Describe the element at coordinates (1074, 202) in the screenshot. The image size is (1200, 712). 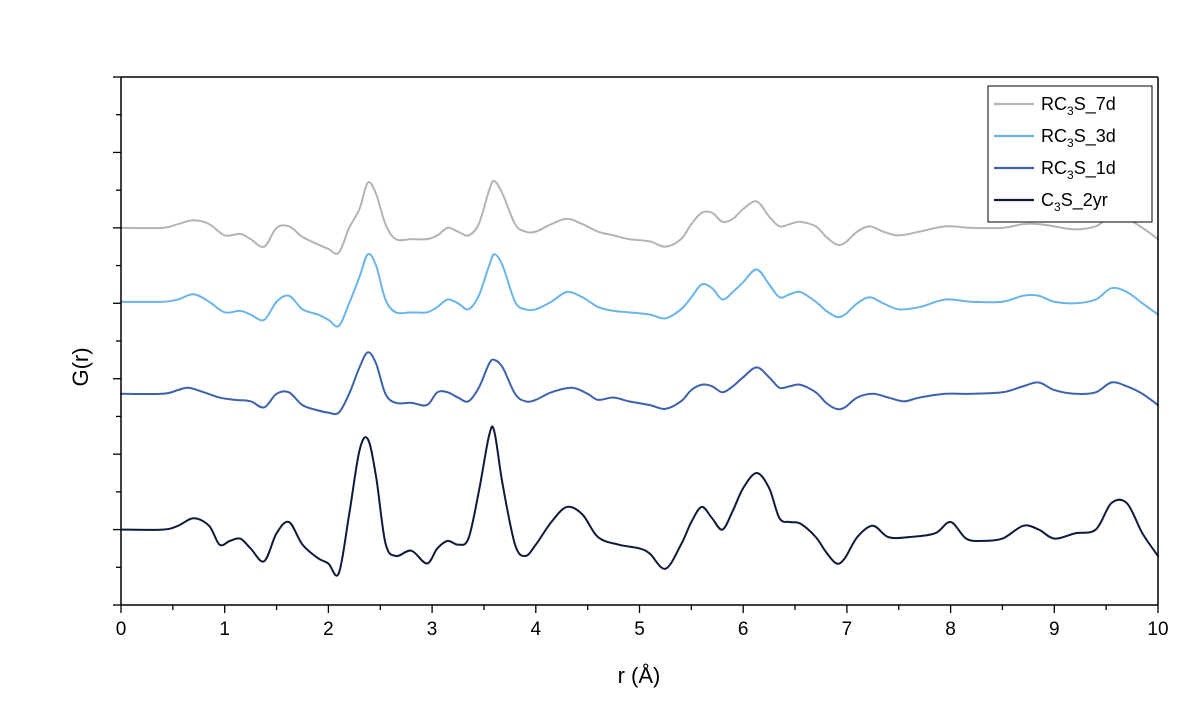
I see `legend-label: C3S_2yr` at that location.